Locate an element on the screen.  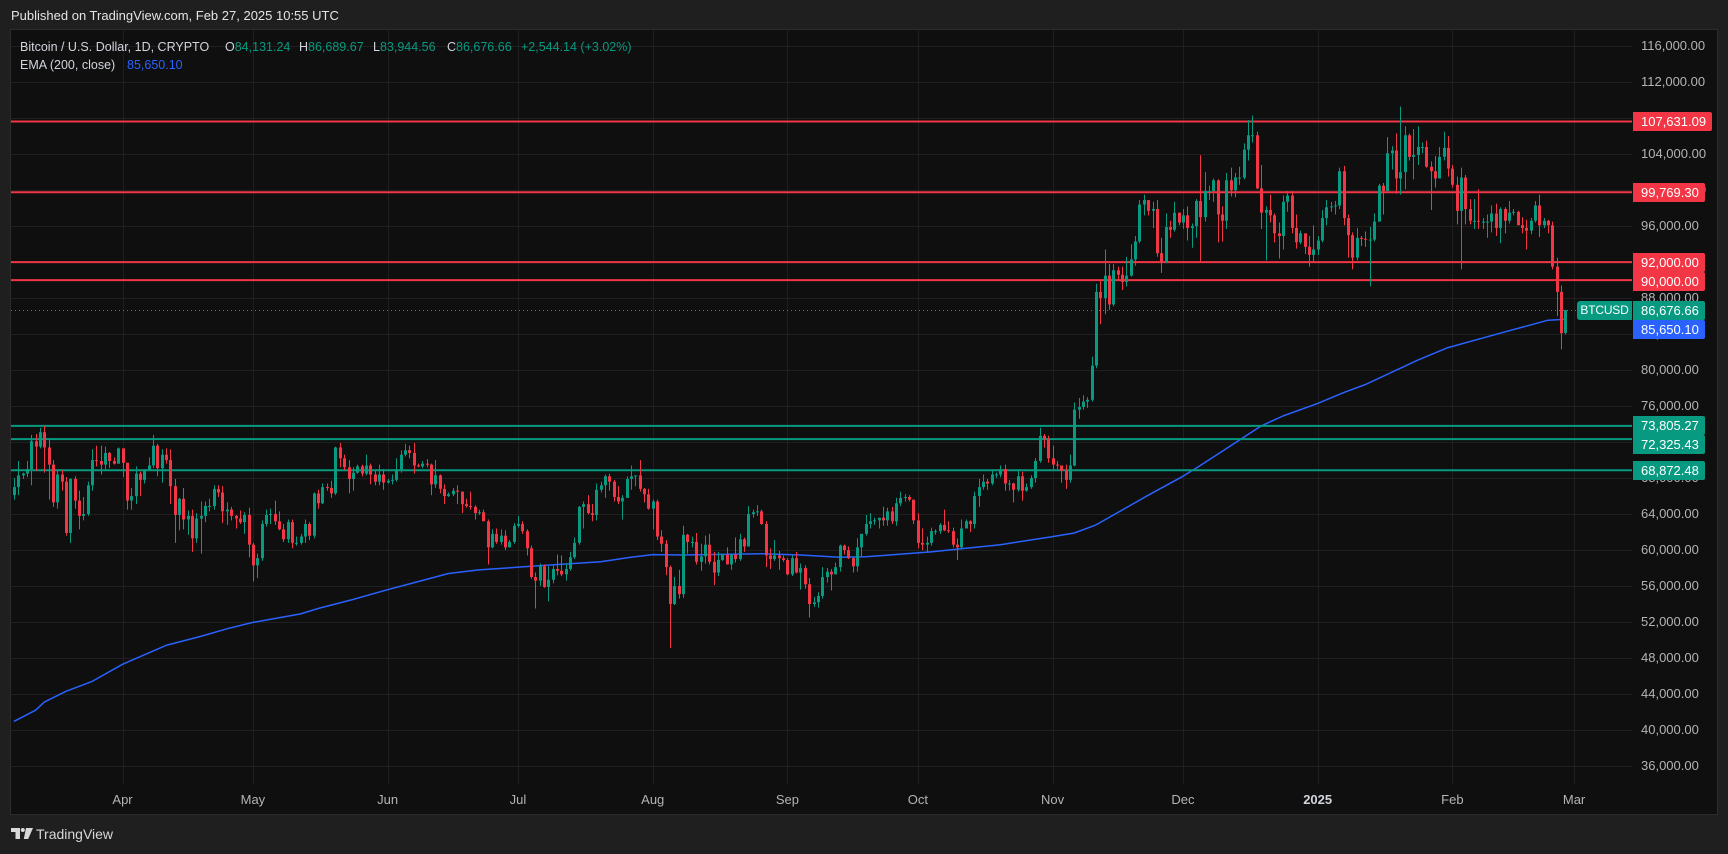
price-axis-tick: 56,000.00 is located at coordinates (1670, 586).